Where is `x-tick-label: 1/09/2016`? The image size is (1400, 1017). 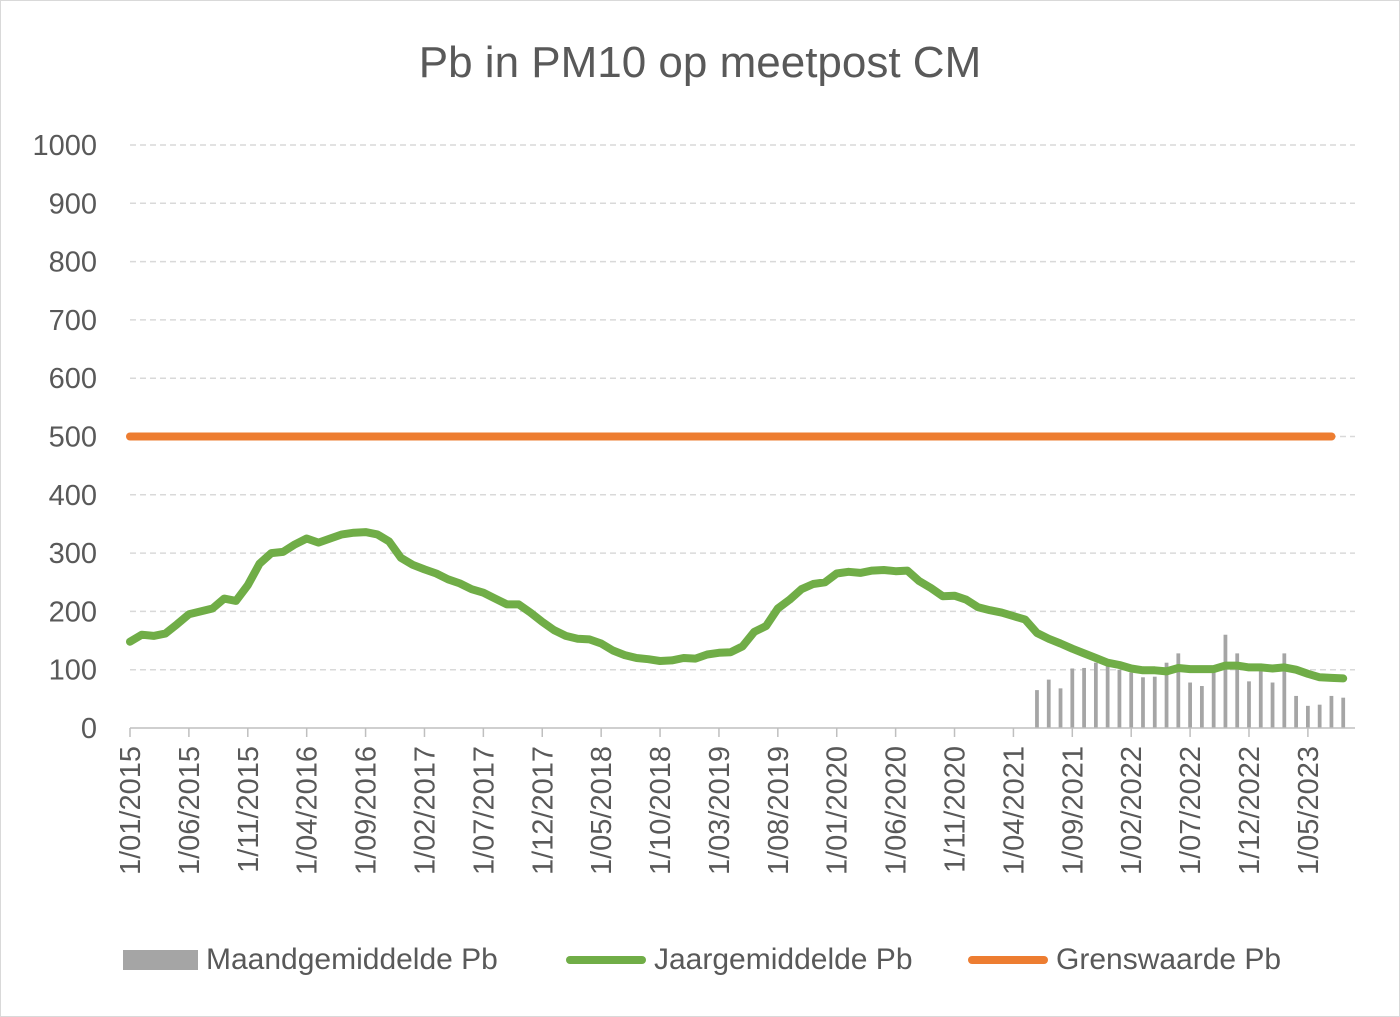 x-tick-label: 1/09/2016 is located at coordinates (367, 810).